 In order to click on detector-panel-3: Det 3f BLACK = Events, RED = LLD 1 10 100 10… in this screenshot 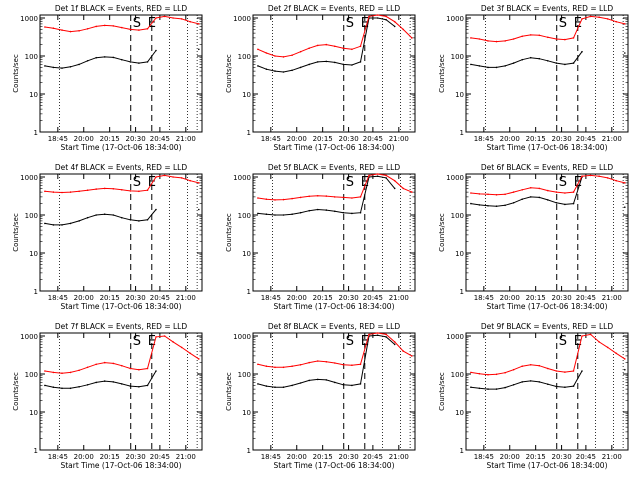, I will do `click(533, 78)`.